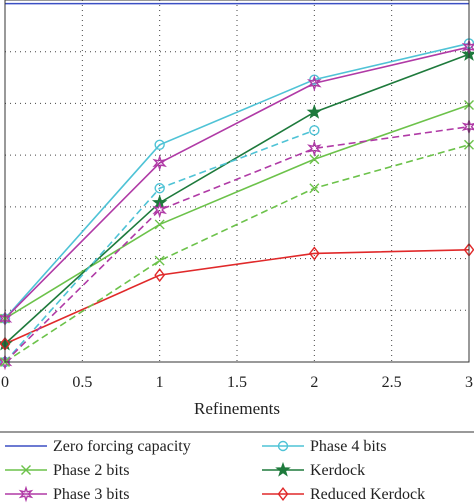 The height and width of the screenshot is (503, 474). I want to click on x-axis-title: Refinements, so click(237, 408).